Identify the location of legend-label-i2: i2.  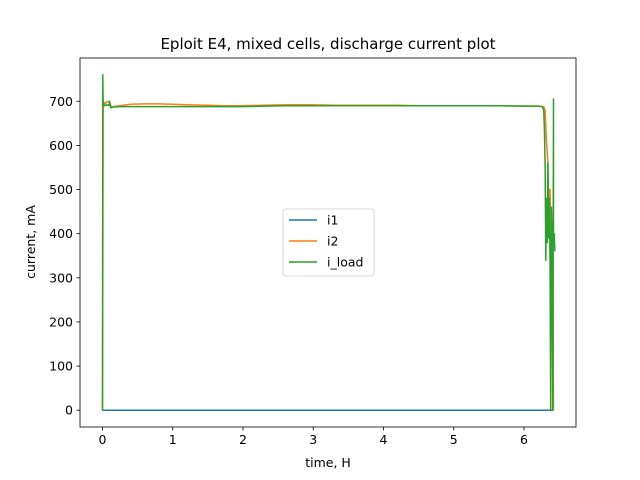
(332, 241).